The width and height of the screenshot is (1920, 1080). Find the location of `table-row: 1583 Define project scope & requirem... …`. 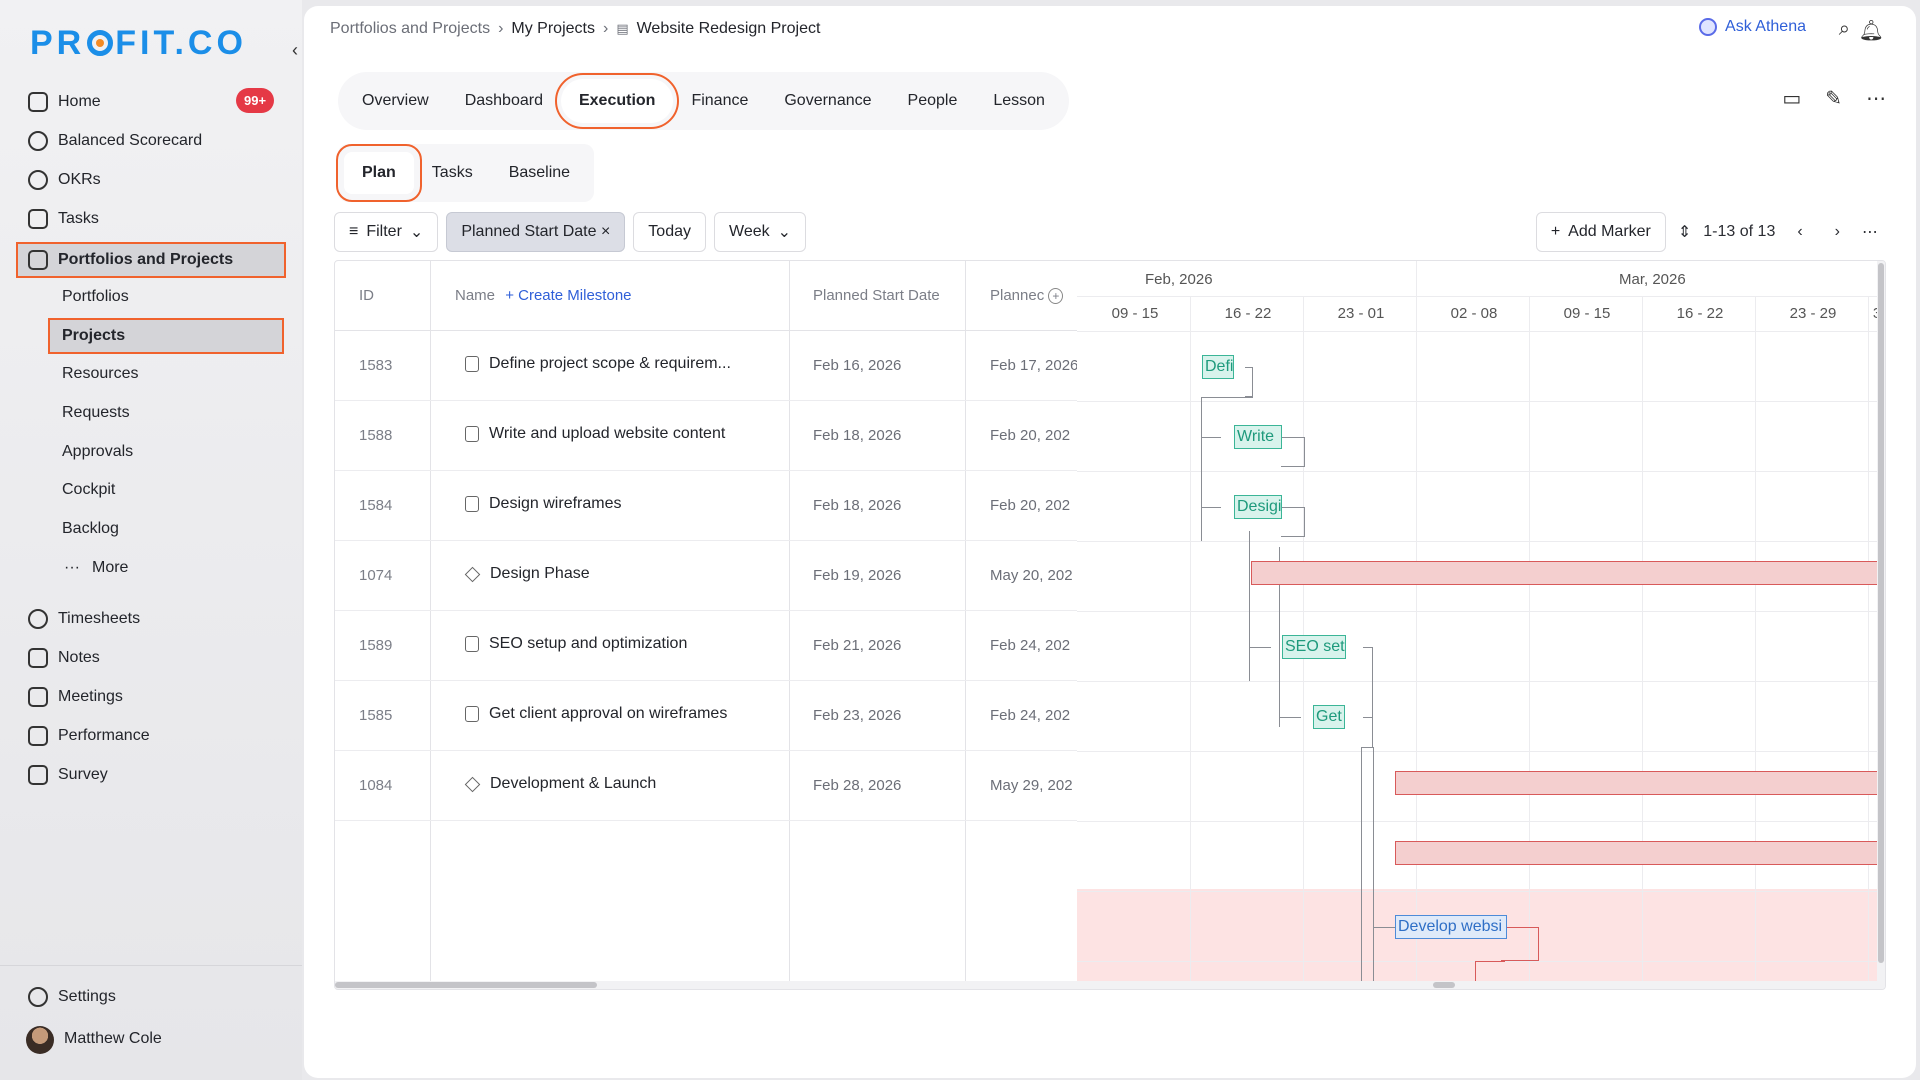

table-row: 1583 Define project scope & requirem... … is located at coordinates (706, 366).